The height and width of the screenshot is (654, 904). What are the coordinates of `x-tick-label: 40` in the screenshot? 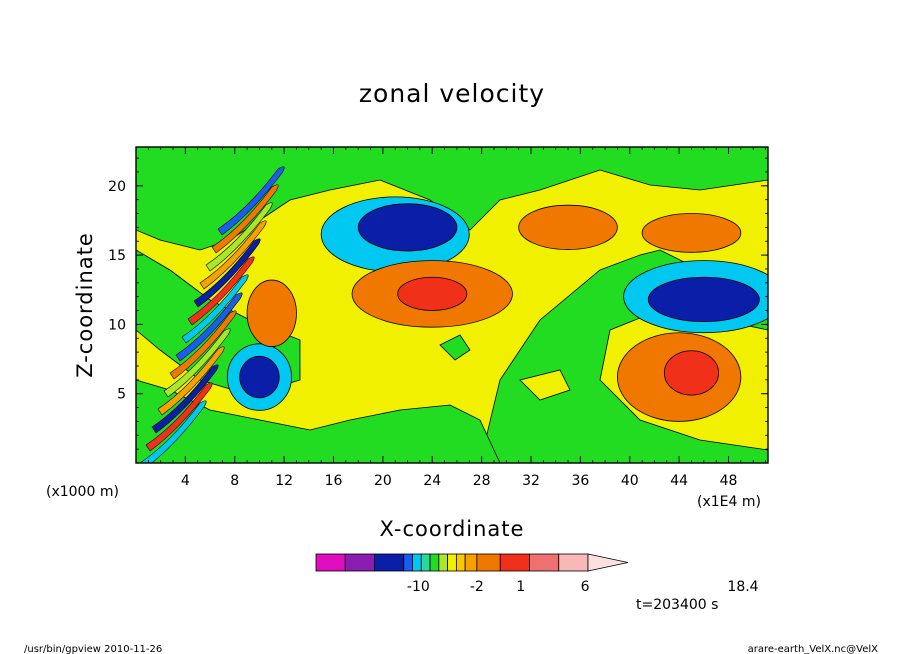 It's located at (630, 481).